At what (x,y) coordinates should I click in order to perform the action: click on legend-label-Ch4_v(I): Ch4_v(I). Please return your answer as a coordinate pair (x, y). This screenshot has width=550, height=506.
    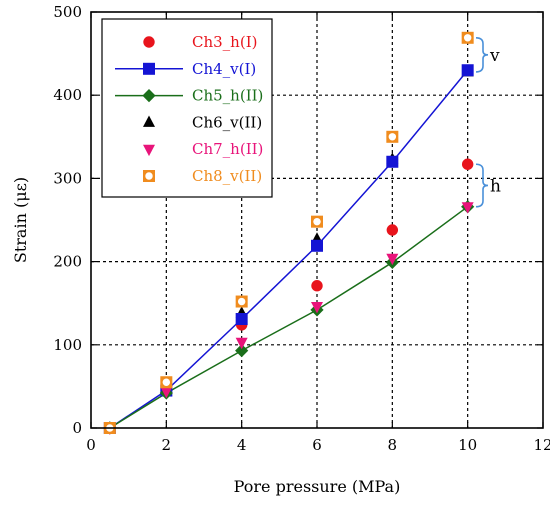
    Looking at the image, I should click on (224, 69).